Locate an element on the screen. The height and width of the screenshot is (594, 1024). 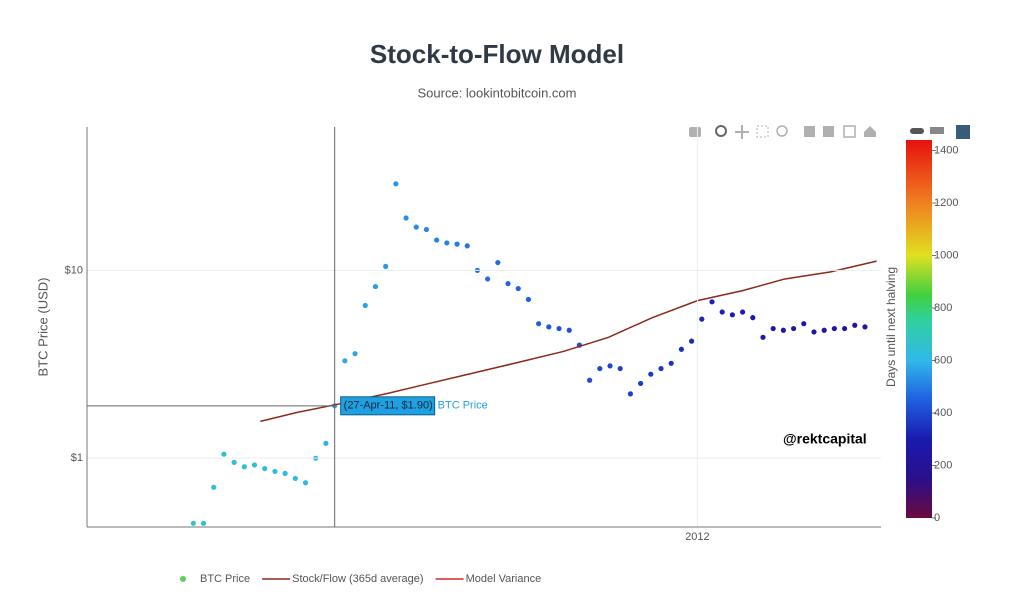
colorbar-tick-label: 0 is located at coordinates (937, 518).